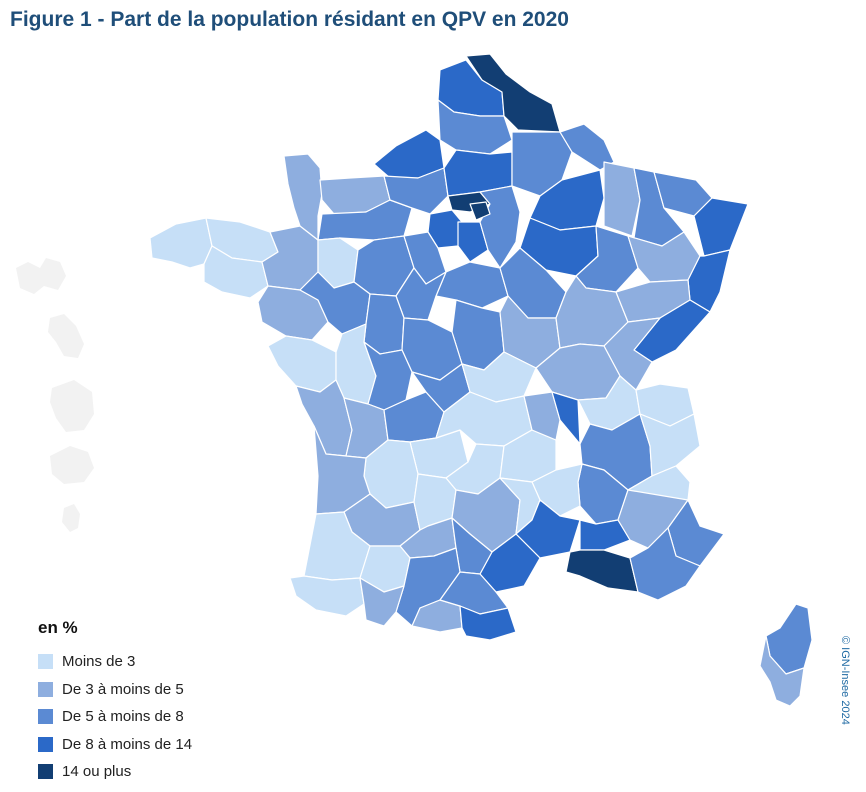  What do you see at coordinates (659, 483) in the screenshot?
I see `department-hautes-alpes` at bounding box center [659, 483].